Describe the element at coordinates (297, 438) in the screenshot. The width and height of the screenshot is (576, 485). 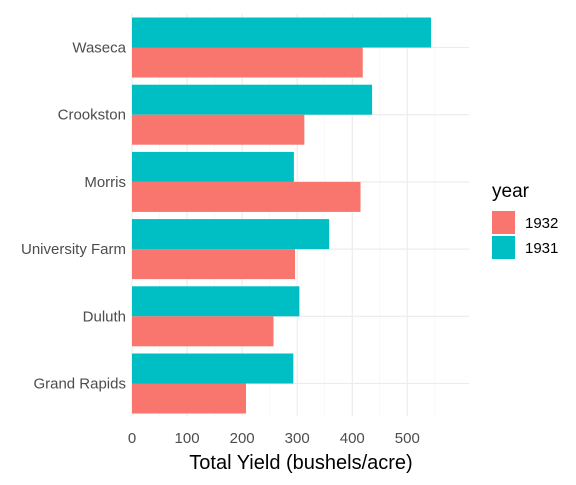
I see `x-tick-label: 300` at that location.